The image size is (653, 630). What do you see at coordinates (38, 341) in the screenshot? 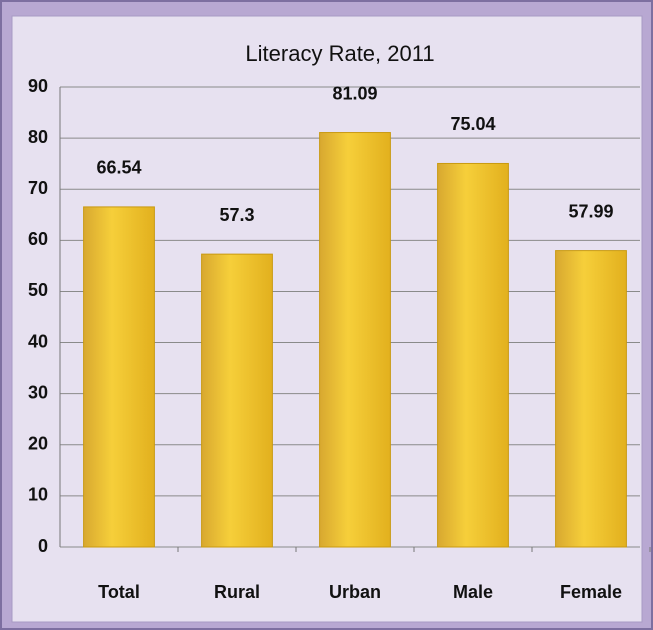
I see `y-tick-label: 40` at bounding box center [38, 341].